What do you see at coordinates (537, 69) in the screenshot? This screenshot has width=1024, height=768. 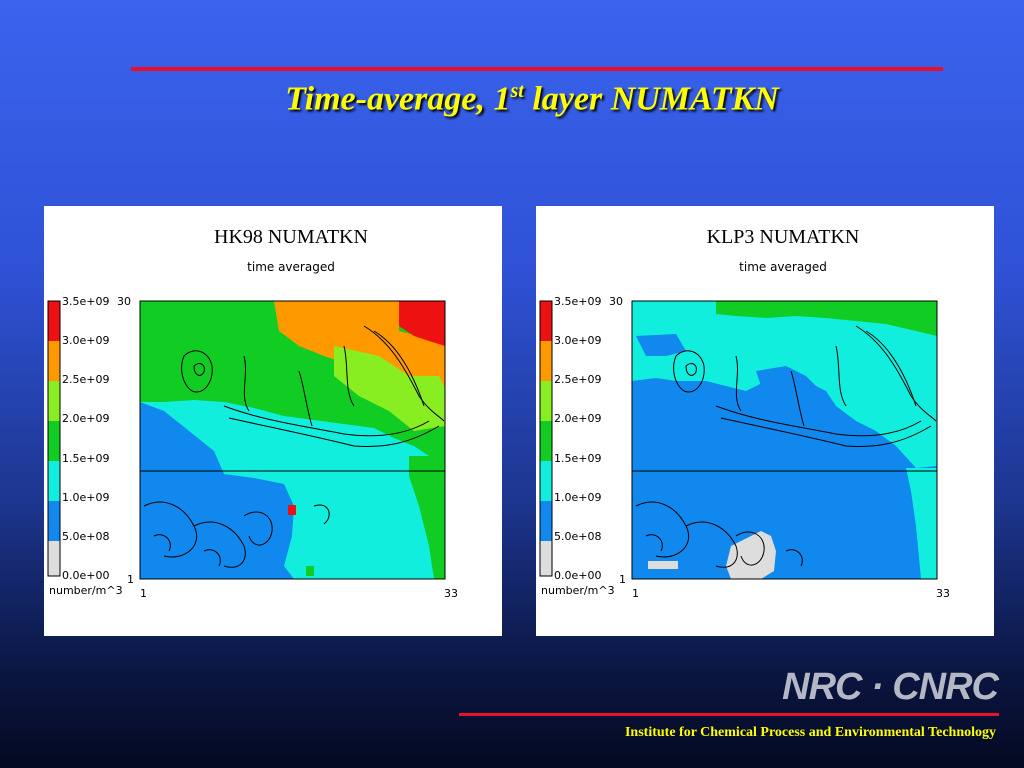 I see `top-red-rule` at bounding box center [537, 69].